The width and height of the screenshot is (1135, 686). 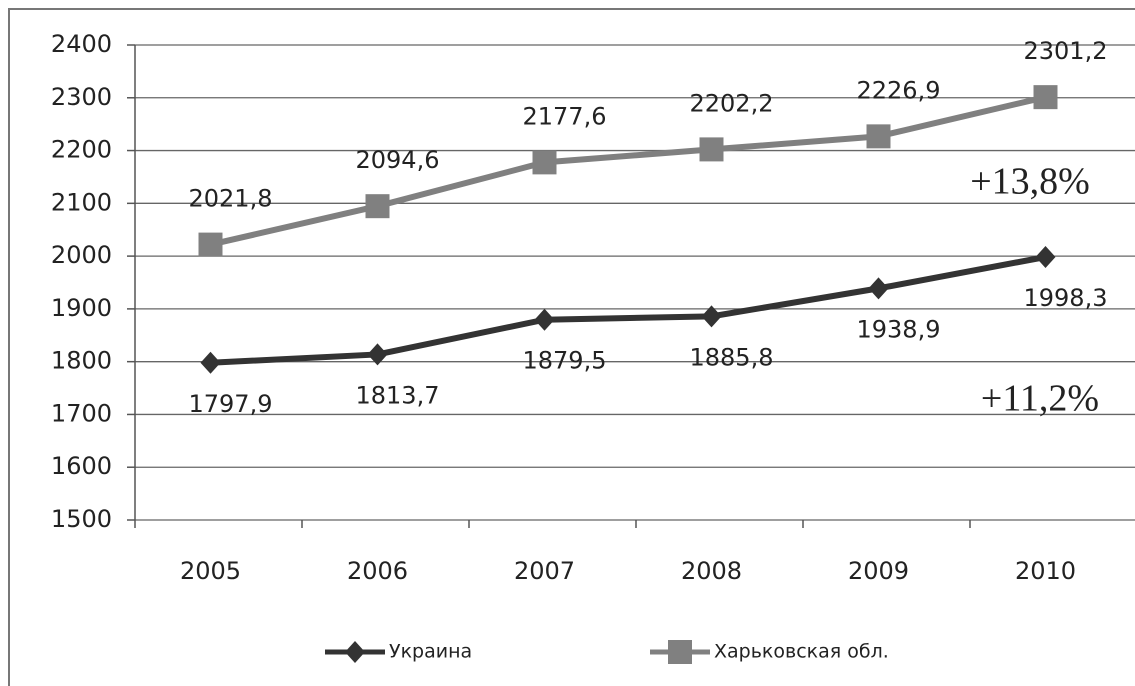 What do you see at coordinates (1066, 298) in the screenshot?
I see `value-label: 1998,3` at bounding box center [1066, 298].